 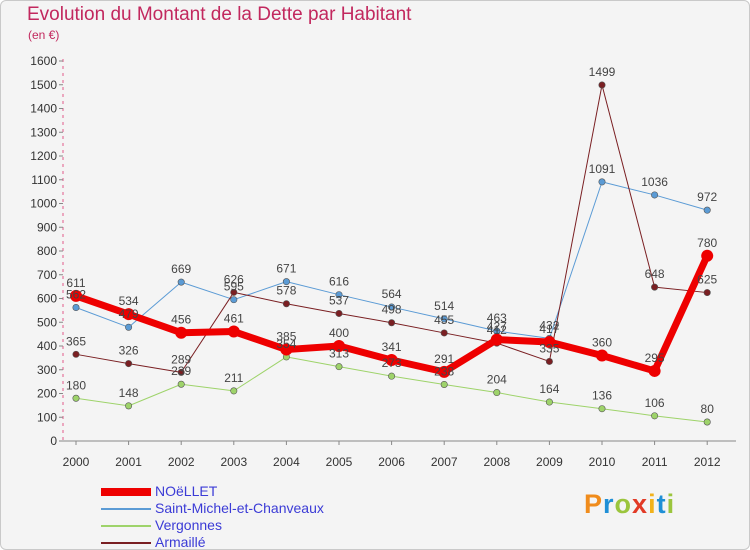 What do you see at coordinates (188, 525) in the screenshot?
I see `legend-label: Vergonnes` at bounding box center [188, 525].